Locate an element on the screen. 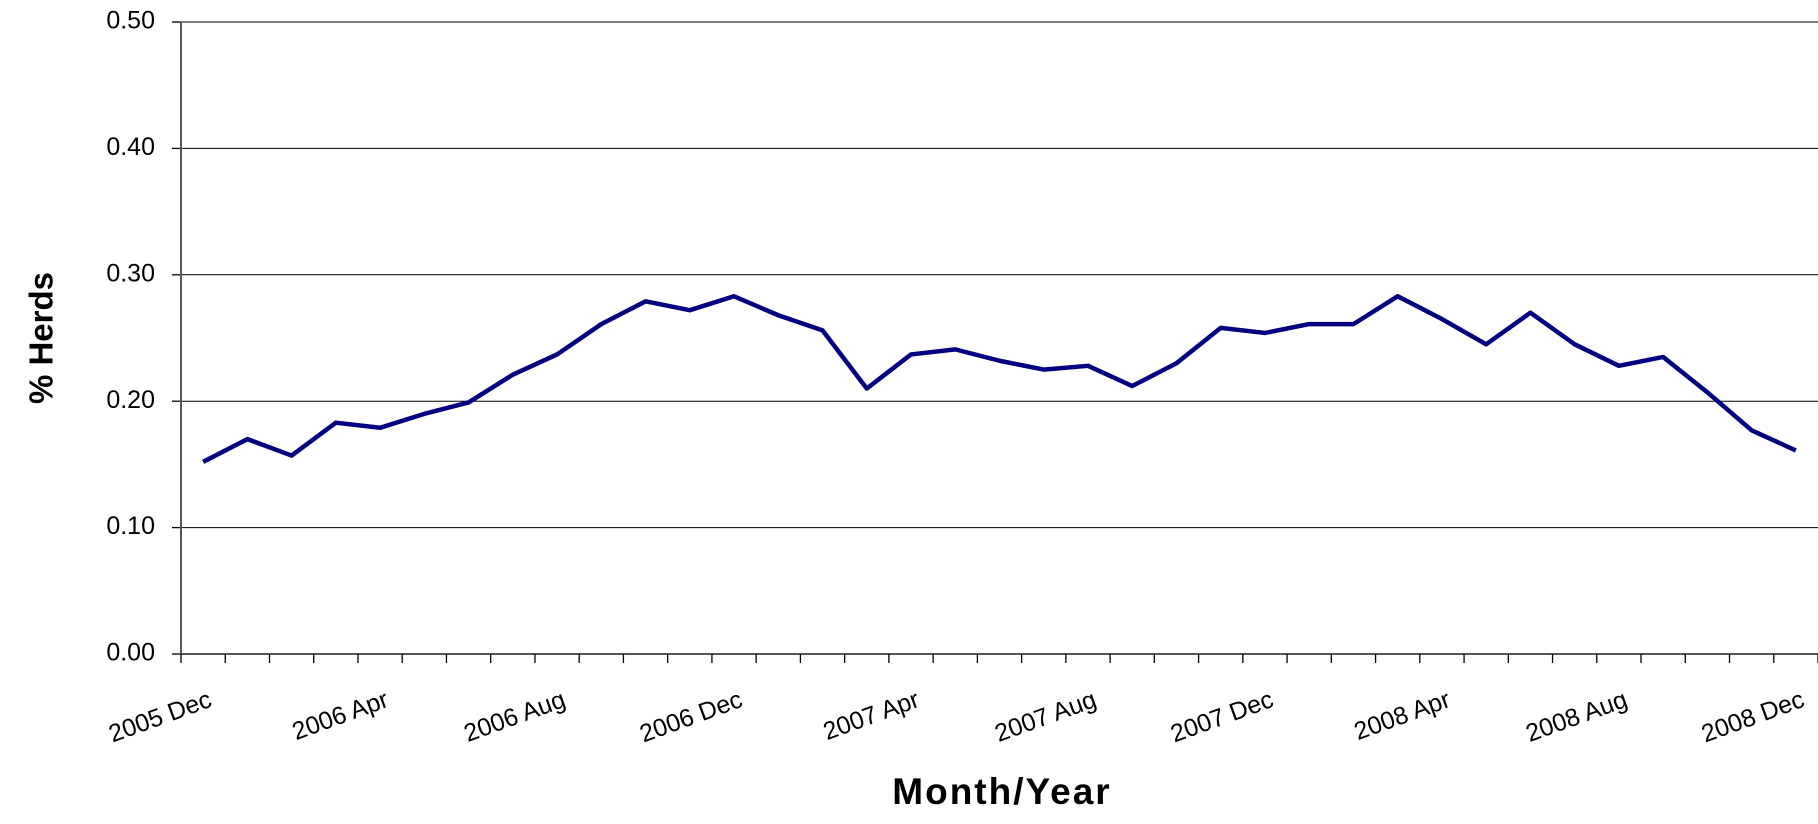 The width and height of the screenshot is (1818, 824). y-axis-title: % Herds is located at coordinates (41, 338).